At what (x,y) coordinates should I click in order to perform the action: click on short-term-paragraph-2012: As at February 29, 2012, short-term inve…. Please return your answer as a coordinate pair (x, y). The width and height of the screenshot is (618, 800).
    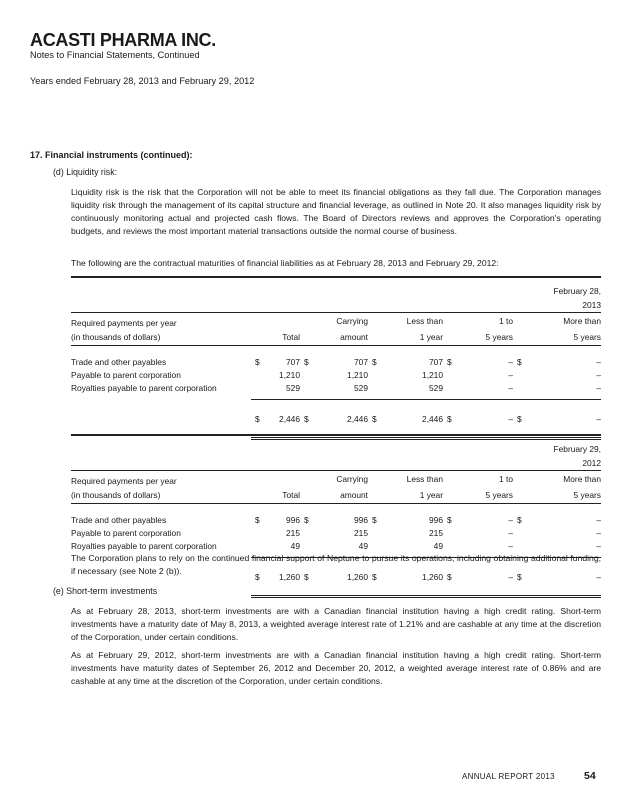
    Looking at the image, I should click on (336, 668).